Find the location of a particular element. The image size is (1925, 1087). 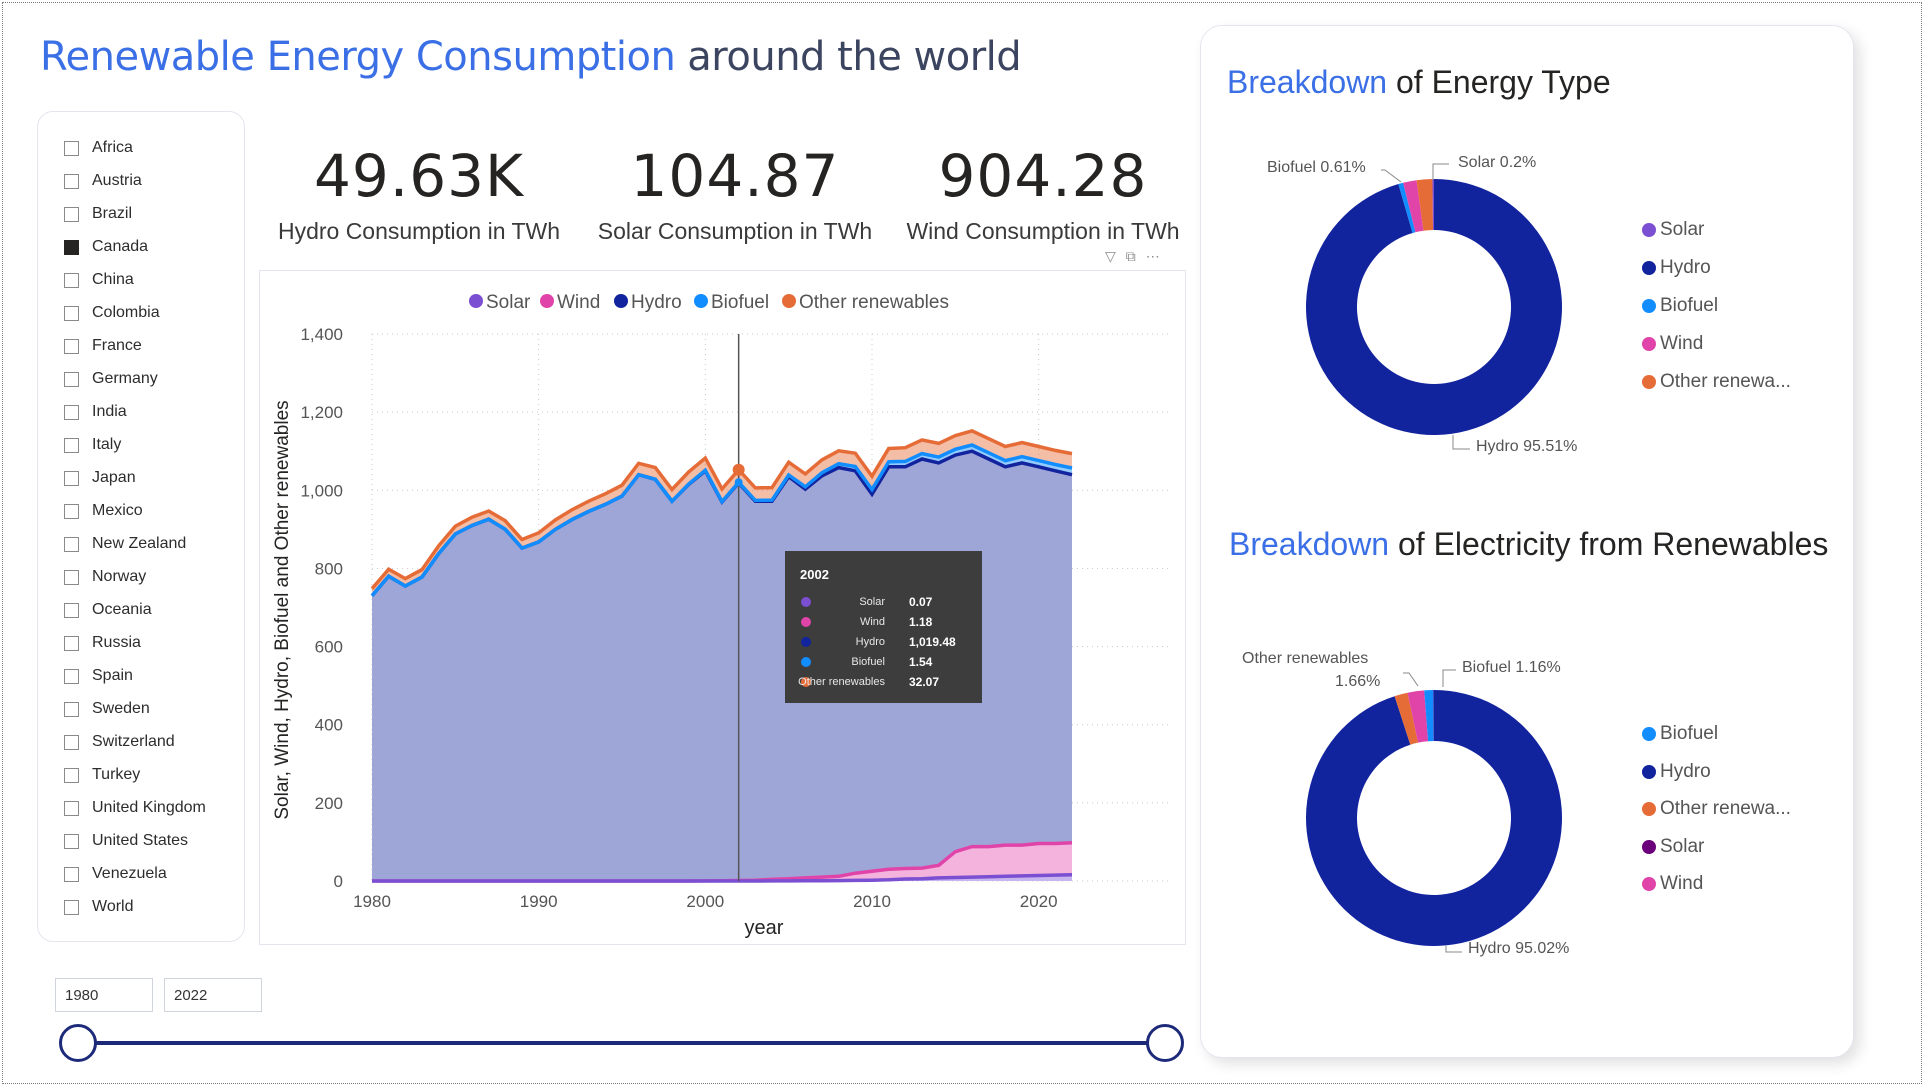

date-range-start-handle is located at coordinates (78, 1043).